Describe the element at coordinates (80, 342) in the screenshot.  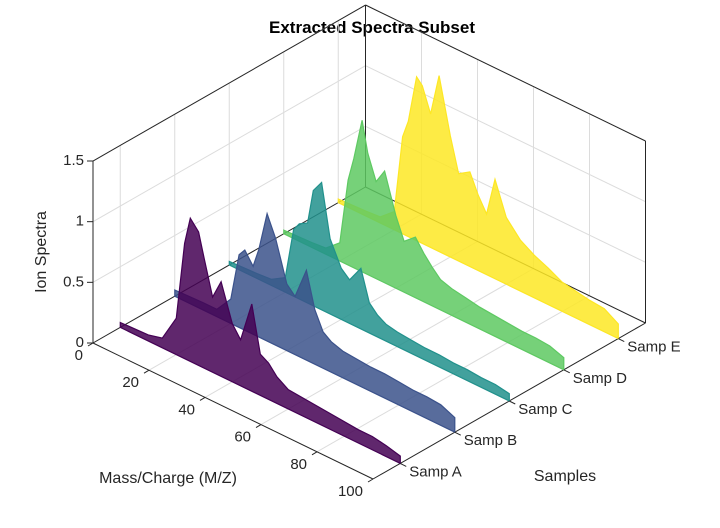
I see `z-tick-label: 0` at that location.